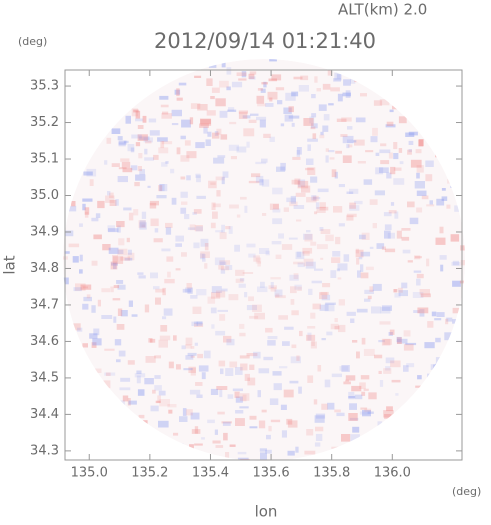  I want to click on y-tick-label: 34.9, so click(44, 231).